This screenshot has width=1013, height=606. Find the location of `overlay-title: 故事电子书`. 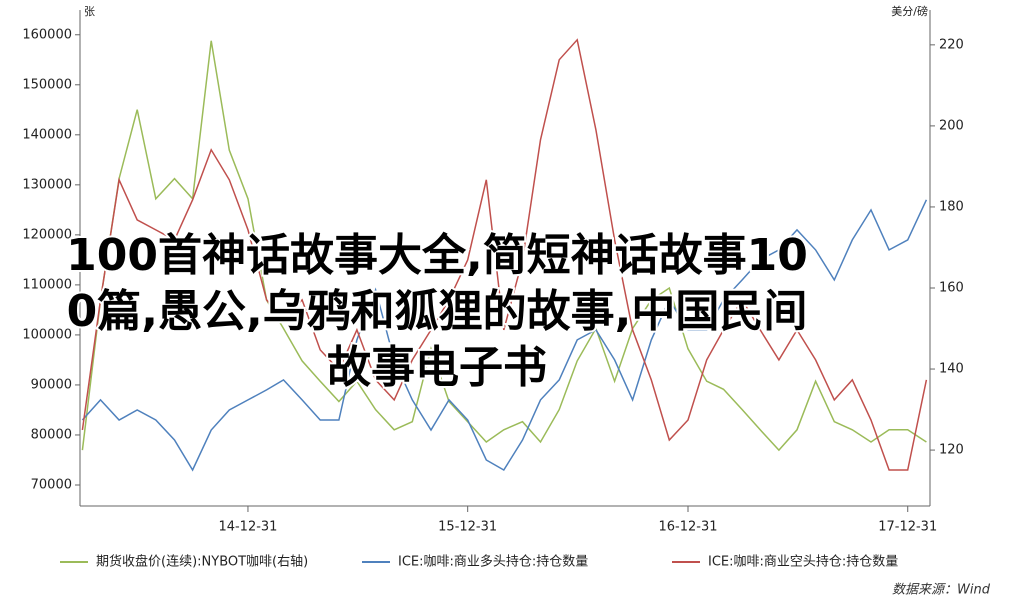

overlay-title: 故事电子书 is located at coordinates (437, 367).